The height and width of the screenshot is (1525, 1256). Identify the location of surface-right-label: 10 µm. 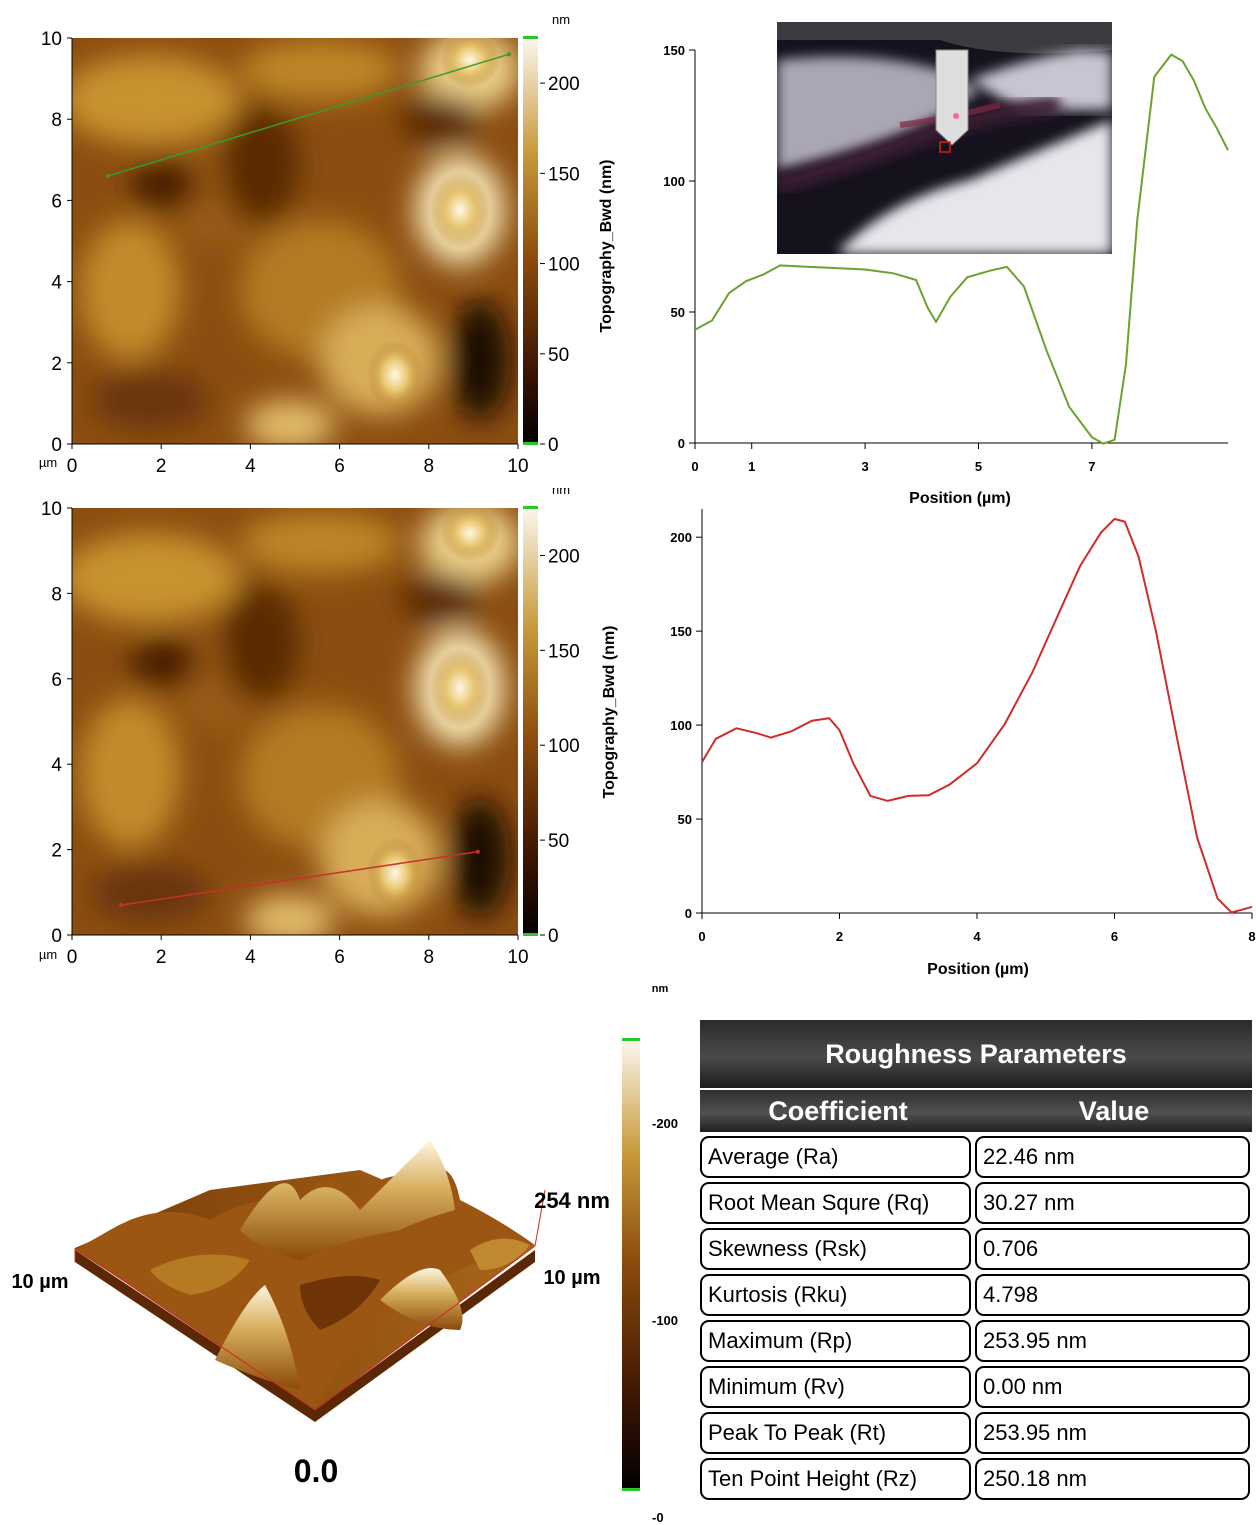
(571, 1278).